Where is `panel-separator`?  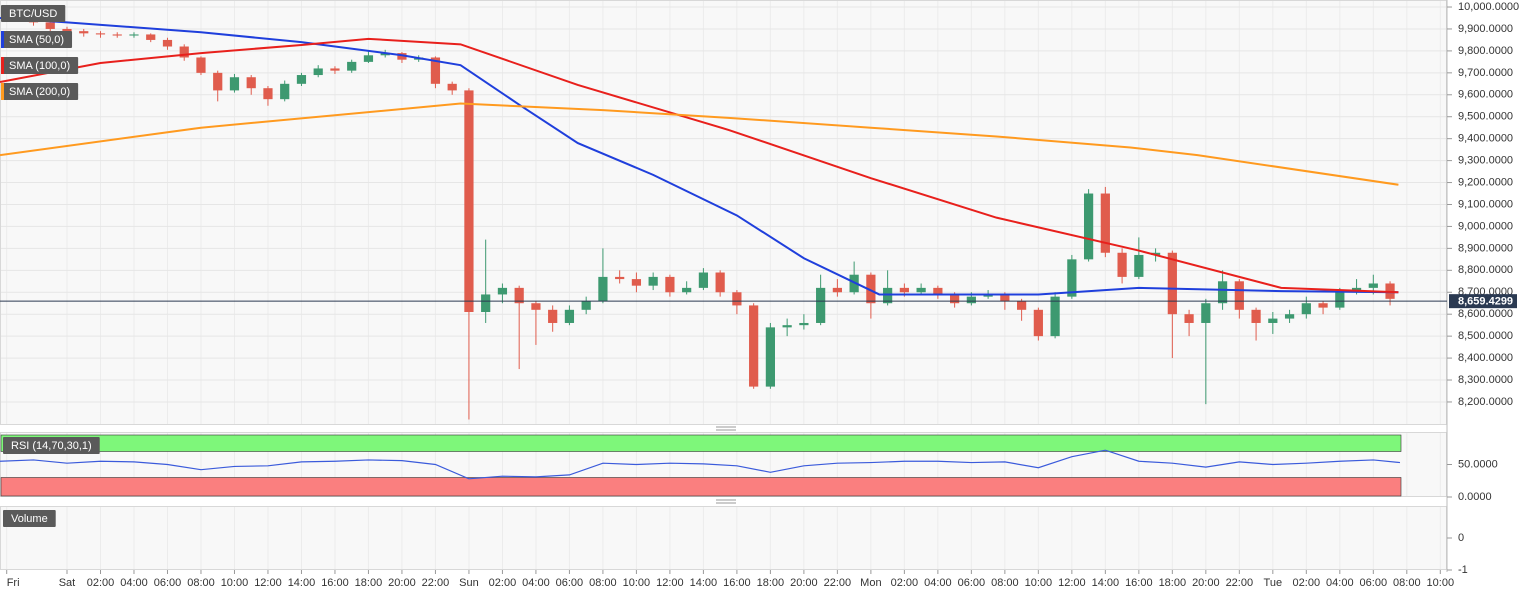 panel-separator is located at coordinates (726, 465).